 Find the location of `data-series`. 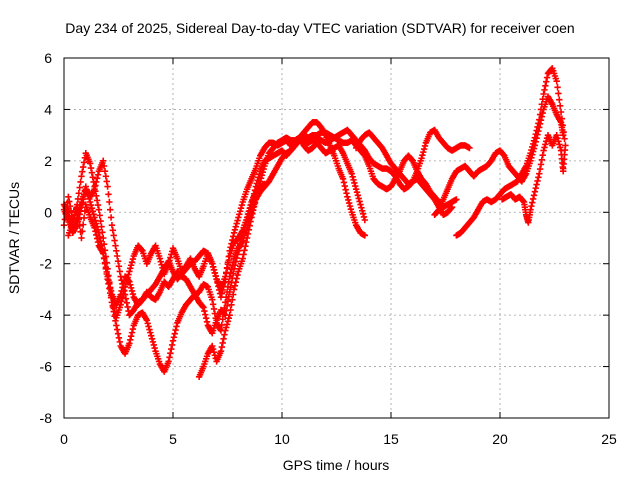

data-series is located at coordinates (532, 178).